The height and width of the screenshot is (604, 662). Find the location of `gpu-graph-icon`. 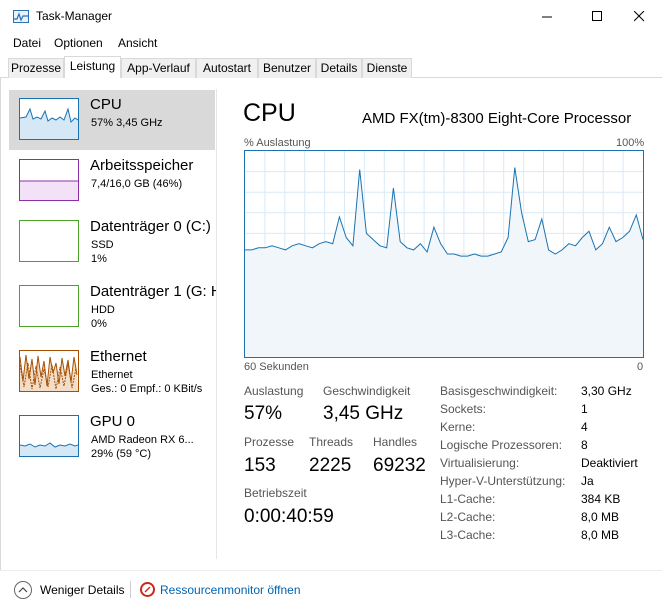

gpu-graph-icon is located at coordinates (49, 436).